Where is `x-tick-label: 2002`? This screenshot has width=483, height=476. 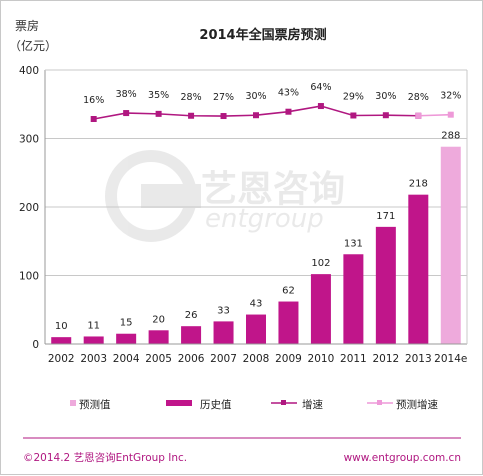 x-tick-label: 2002 is located at coordinates (61, 359).